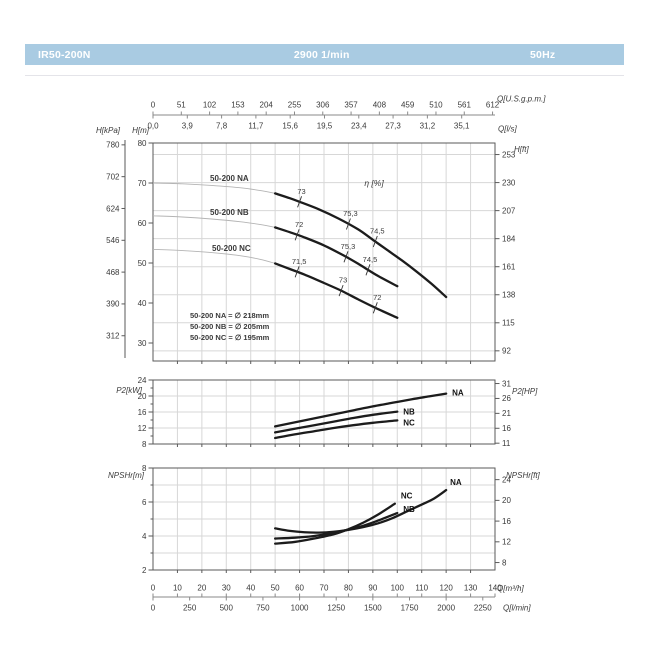  Describe the element at coordinates (509, 154) in the screenshot. I see `svg-text: 253` at that location.